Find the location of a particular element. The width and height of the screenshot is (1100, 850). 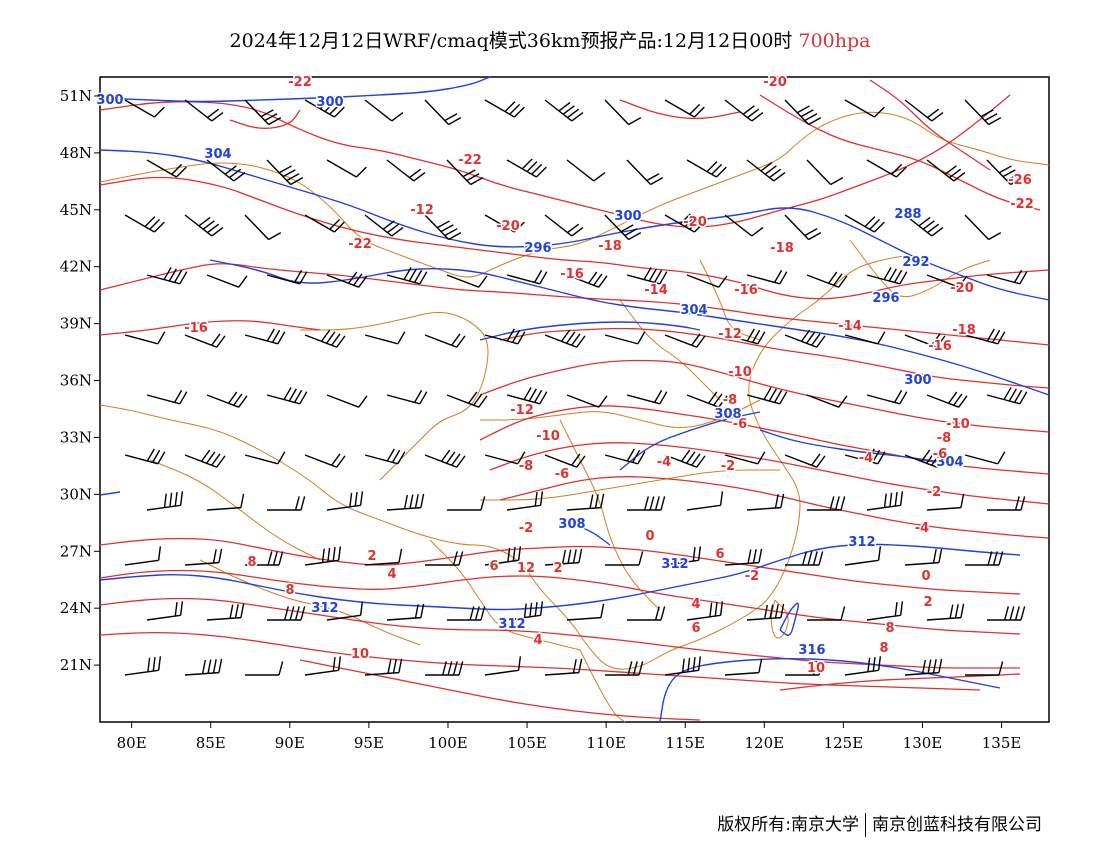

lat-tick-label: 21N is located at coordinates (76, 665).